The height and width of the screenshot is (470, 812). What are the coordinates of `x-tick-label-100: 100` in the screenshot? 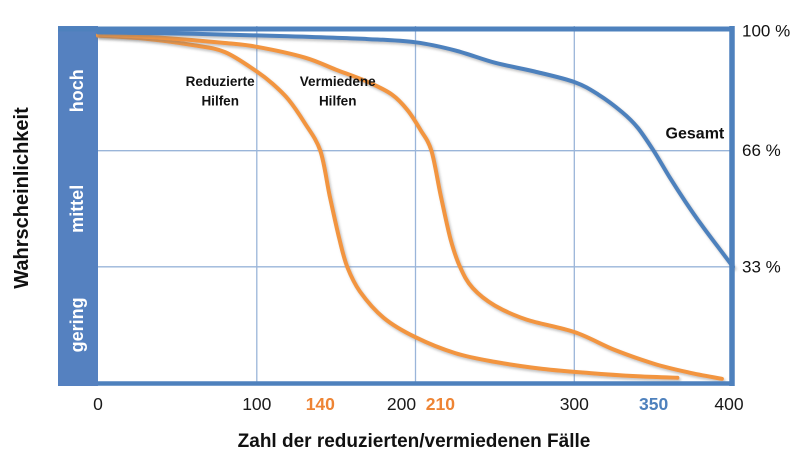 It's located at (256, 404).